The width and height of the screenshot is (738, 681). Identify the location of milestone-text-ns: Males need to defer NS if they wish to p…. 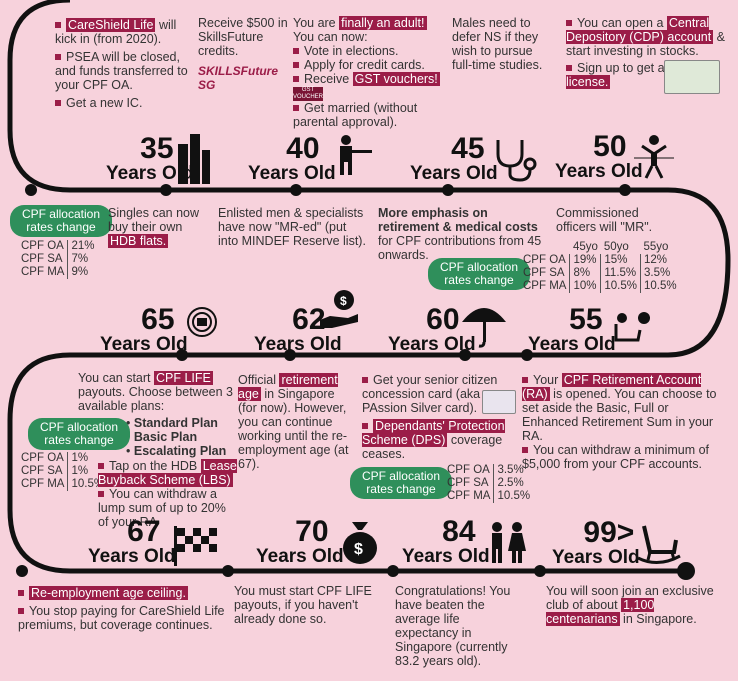
(497, 44).